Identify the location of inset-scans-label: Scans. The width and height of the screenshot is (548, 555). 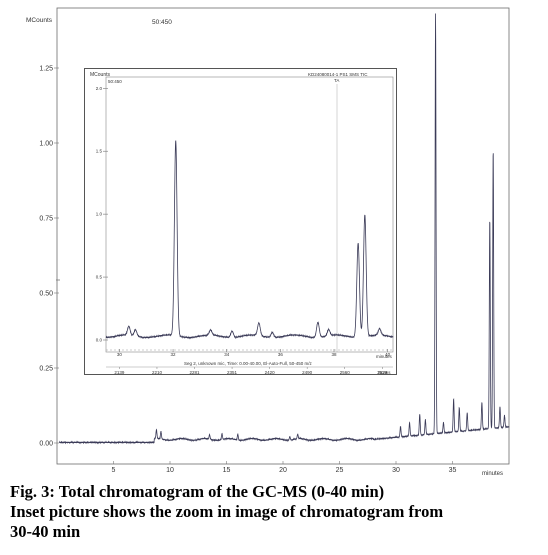
(384, 372).